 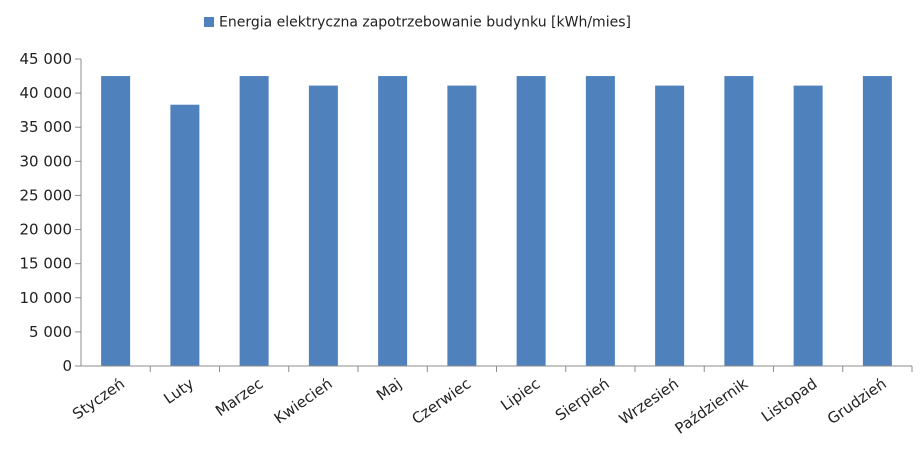 I want to click on x-tick-label: Maj, so click(x=389, y=390).